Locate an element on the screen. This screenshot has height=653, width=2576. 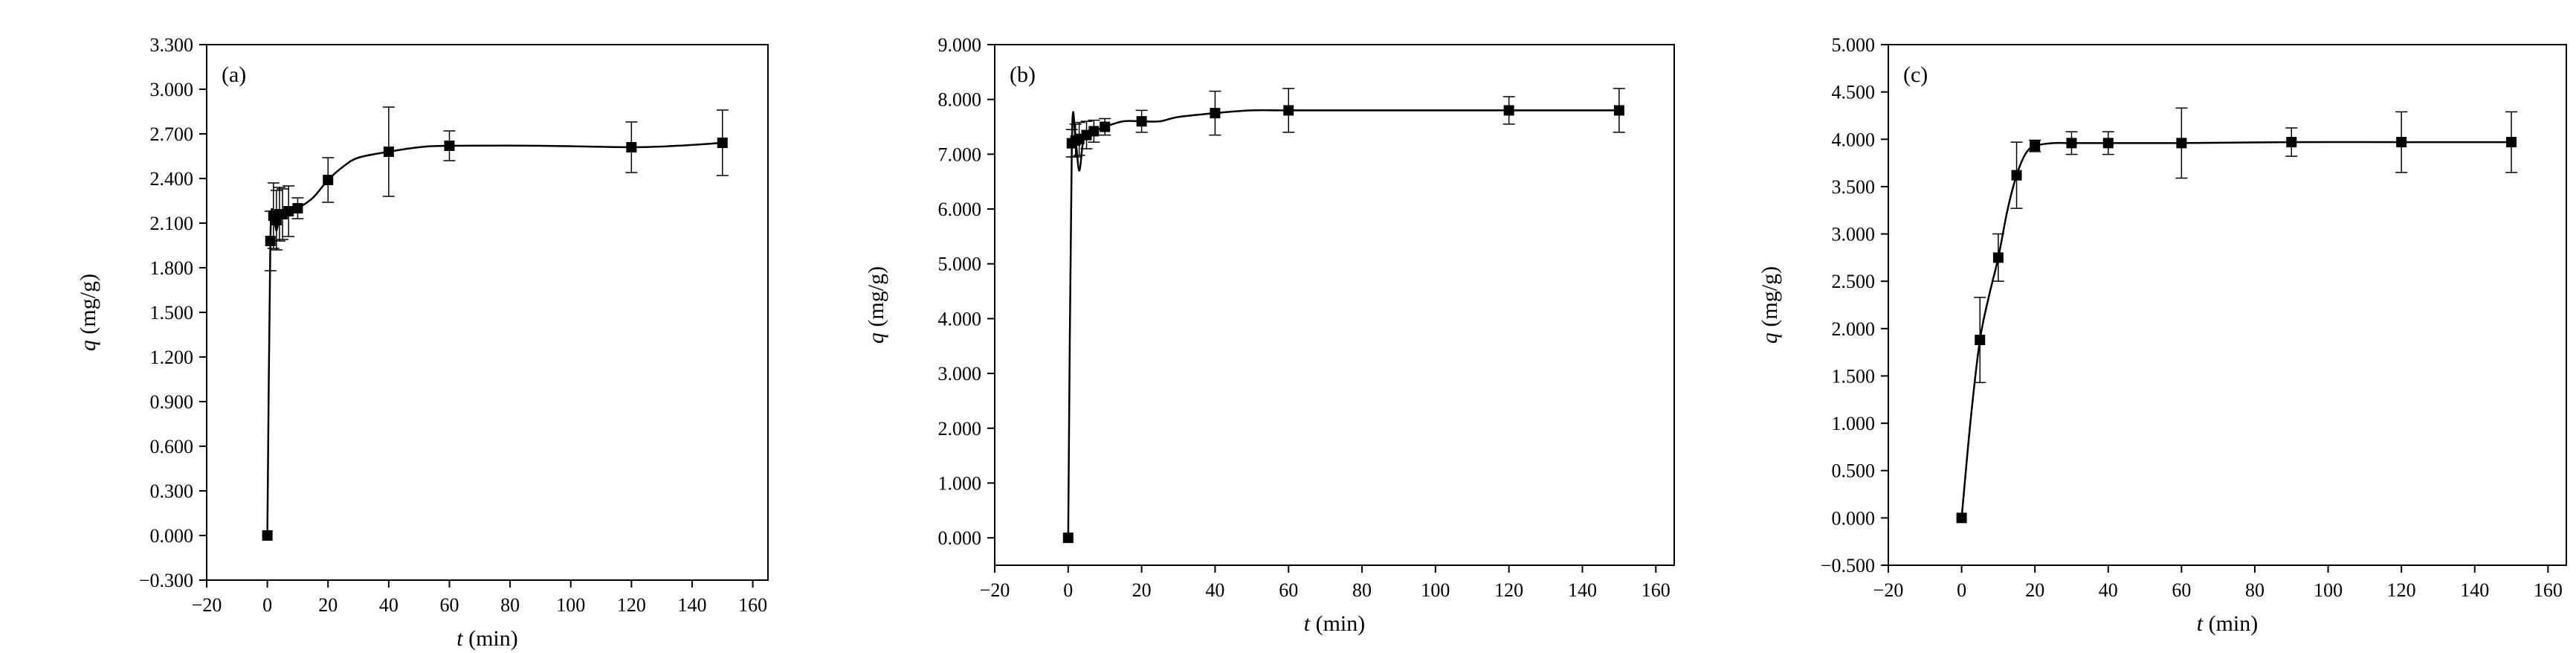
panel-label: (a) is located at coordinates (234, 74).